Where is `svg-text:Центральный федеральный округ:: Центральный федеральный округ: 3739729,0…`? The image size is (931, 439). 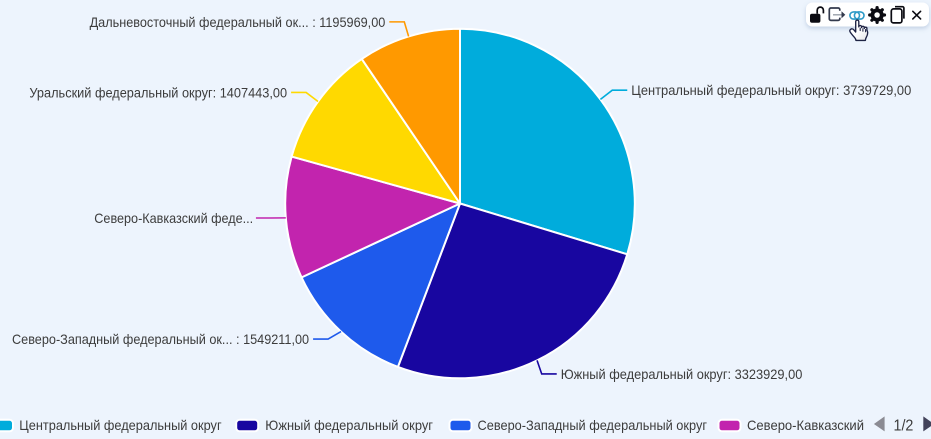 svg-text:Центральный федеральный округ:: Центральный федеральный округ: 3739729,0… is located at coordinates (771, 90).